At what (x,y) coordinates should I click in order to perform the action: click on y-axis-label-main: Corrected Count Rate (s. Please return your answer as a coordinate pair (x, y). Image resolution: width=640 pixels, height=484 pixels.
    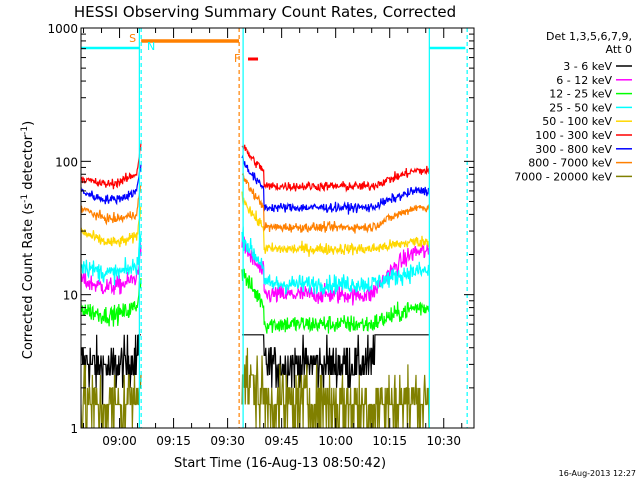
    Looking at the image, I should click on (28, 281).